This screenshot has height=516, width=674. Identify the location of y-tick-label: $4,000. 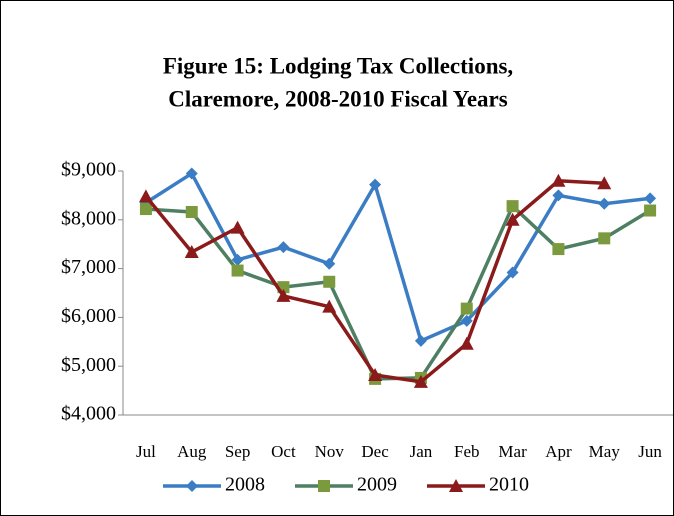
(88, 414).